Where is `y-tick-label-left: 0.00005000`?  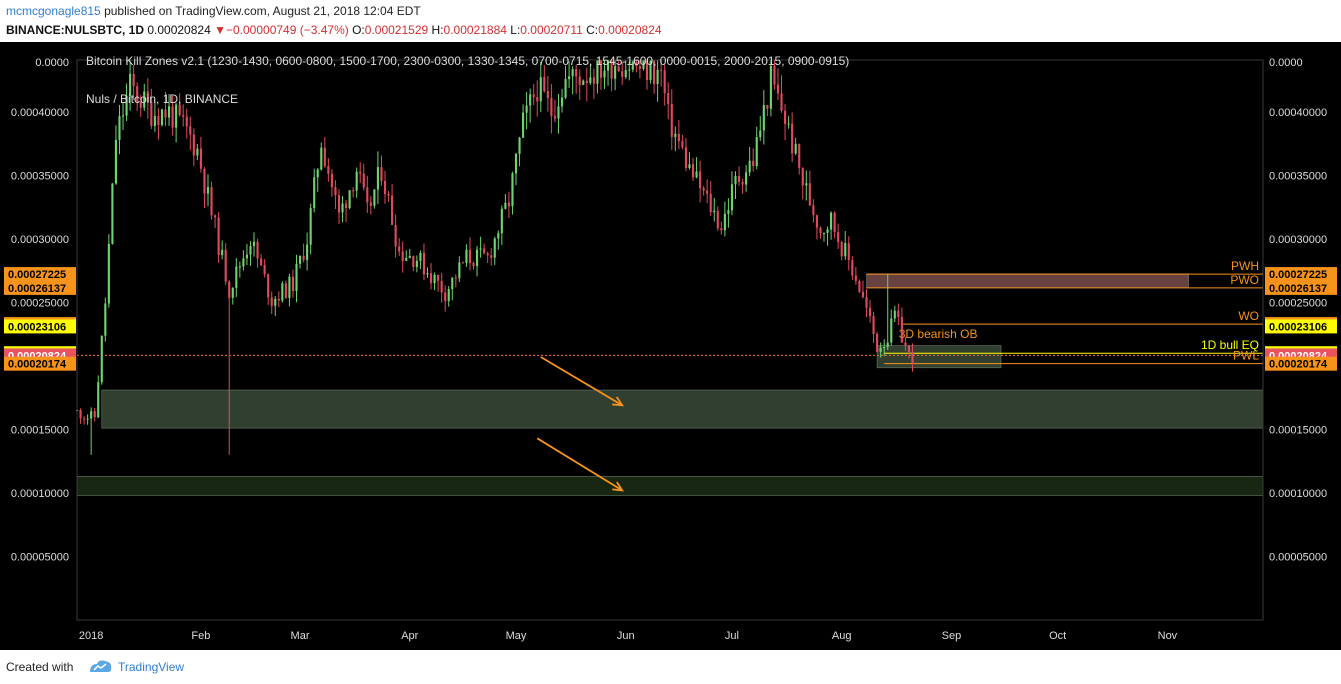
y-tick-label-left: 0.00005000 is located at coordinates (40, 557).